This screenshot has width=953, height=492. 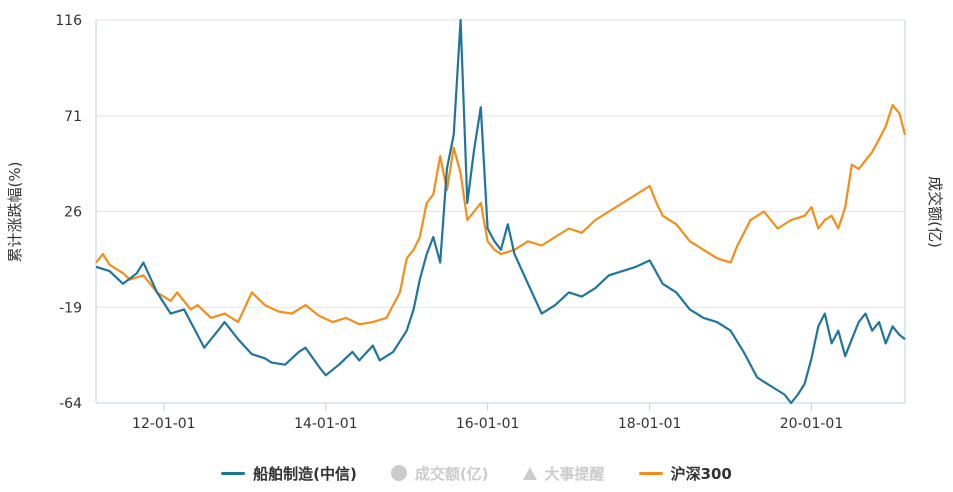 What do you see at coordinates (398, 473) in the screenshot?
I see `legend-circle-icon` at bounding box center [398, 473].